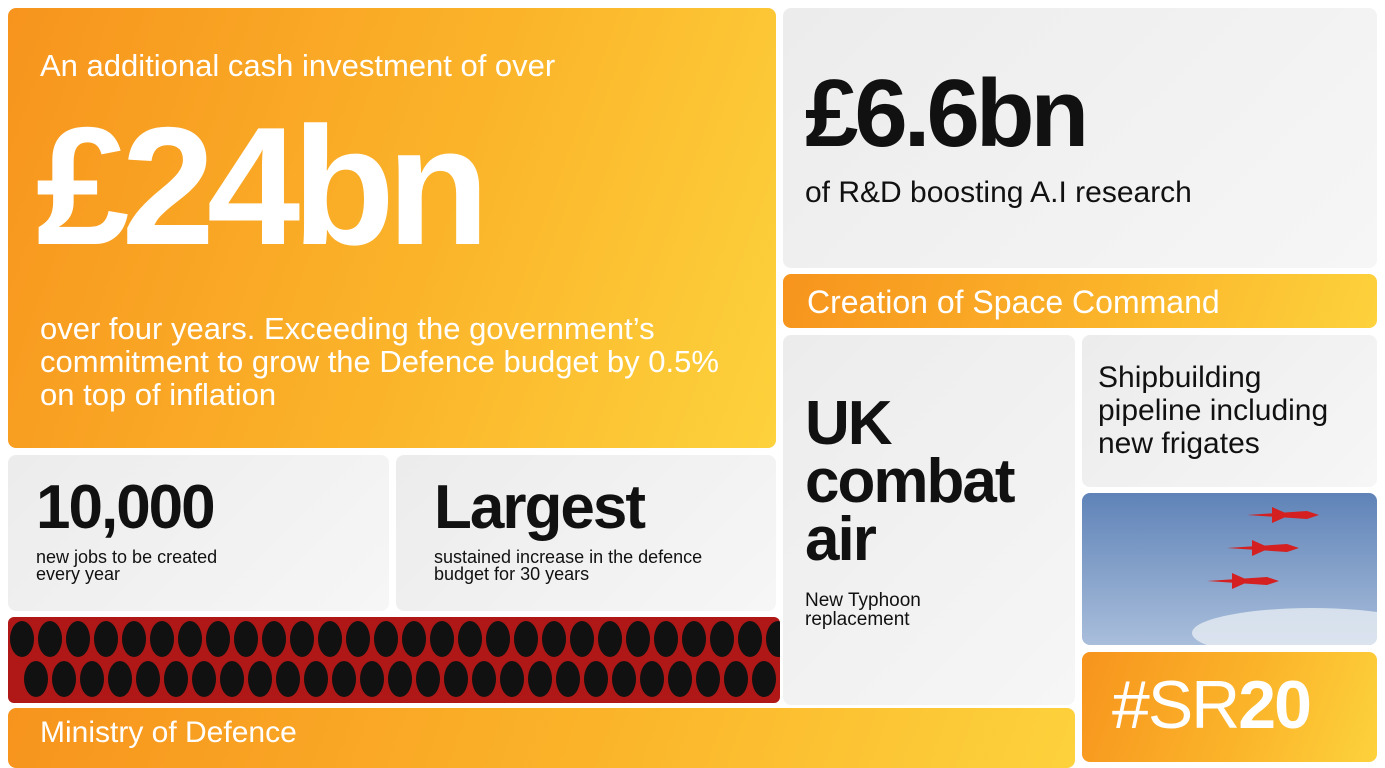 Image resolution: width=1385 pixels, height=768 pixels. What do you see at coordinates (540, 507) in the screenshot?
I see `largest-figure: Largest` at bounding box center [540, 507].